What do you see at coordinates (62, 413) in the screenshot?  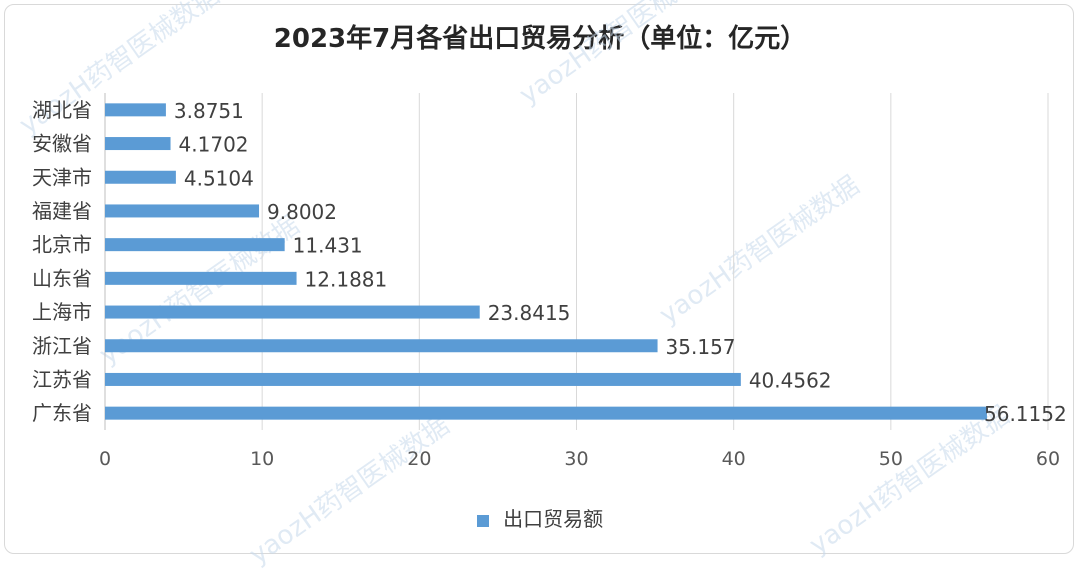 I see `category-label: 广东省` at bounding box center [62, 413].